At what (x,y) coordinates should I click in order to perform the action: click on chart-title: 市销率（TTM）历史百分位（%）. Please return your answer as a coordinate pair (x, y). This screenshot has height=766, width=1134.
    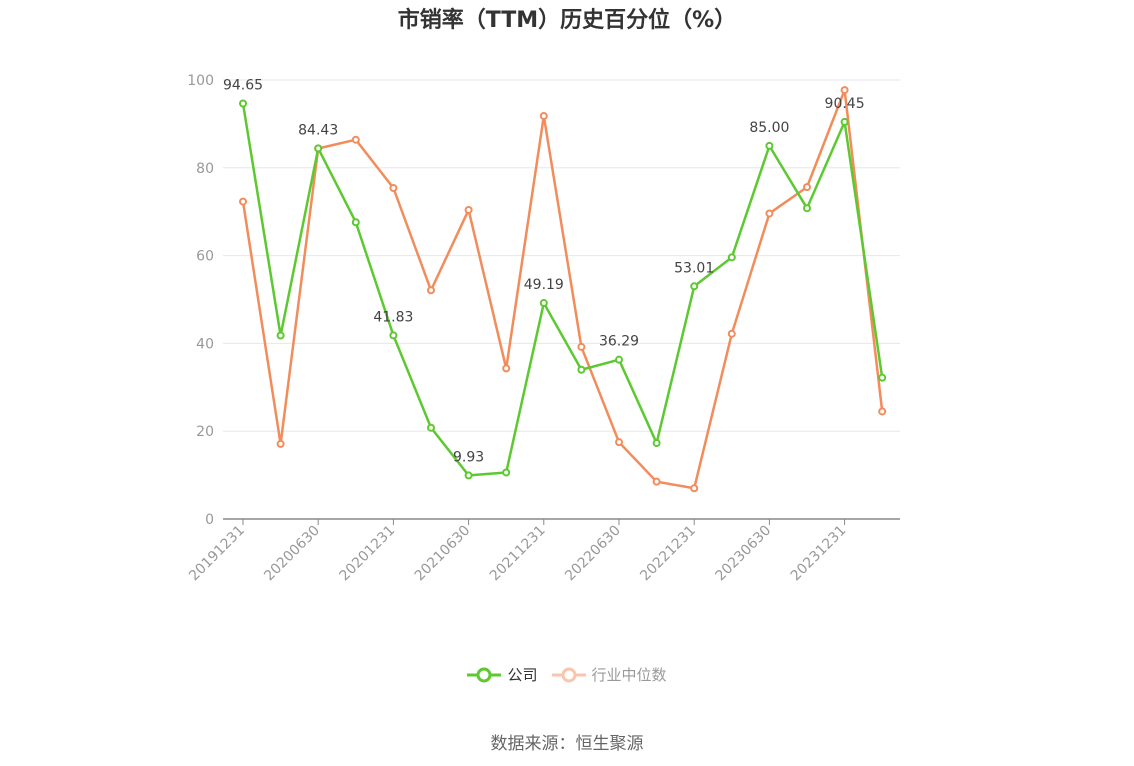
    Looking at the image, I should click on (567, 20).